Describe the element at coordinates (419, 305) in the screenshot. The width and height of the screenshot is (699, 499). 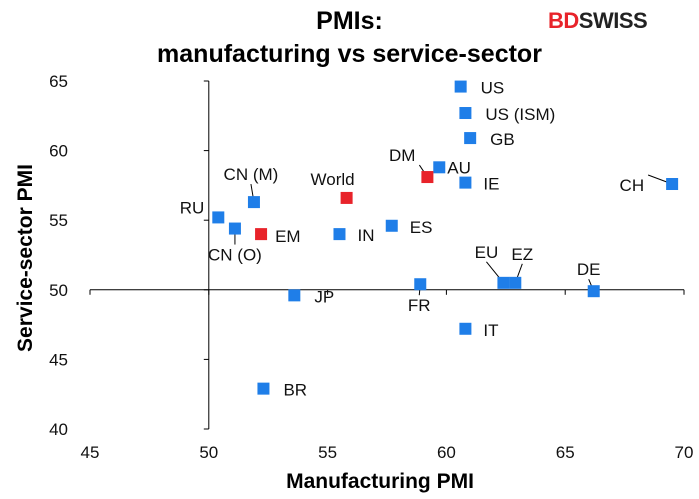
I see `point-label-fr: FR` at that location.